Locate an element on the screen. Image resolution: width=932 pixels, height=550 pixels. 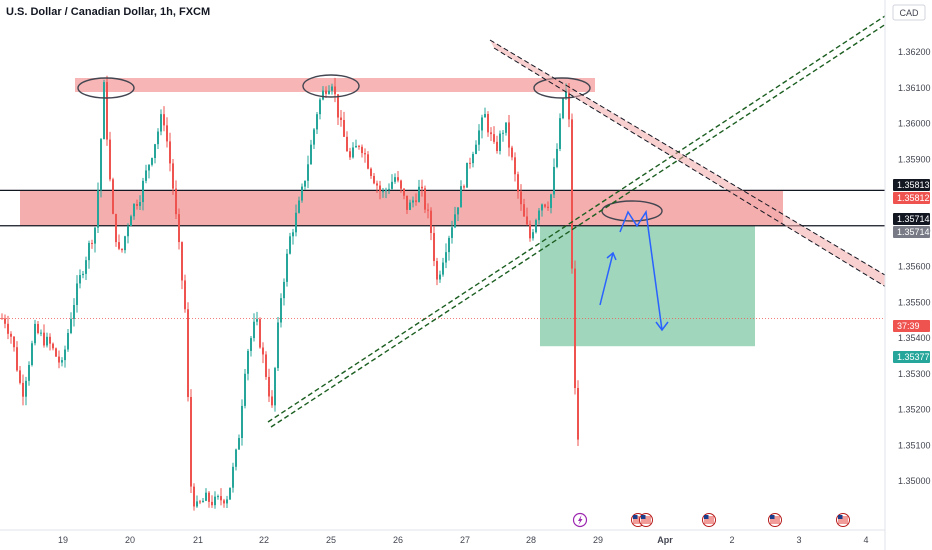
flash-event-icon is located at coordinates (580, 520).